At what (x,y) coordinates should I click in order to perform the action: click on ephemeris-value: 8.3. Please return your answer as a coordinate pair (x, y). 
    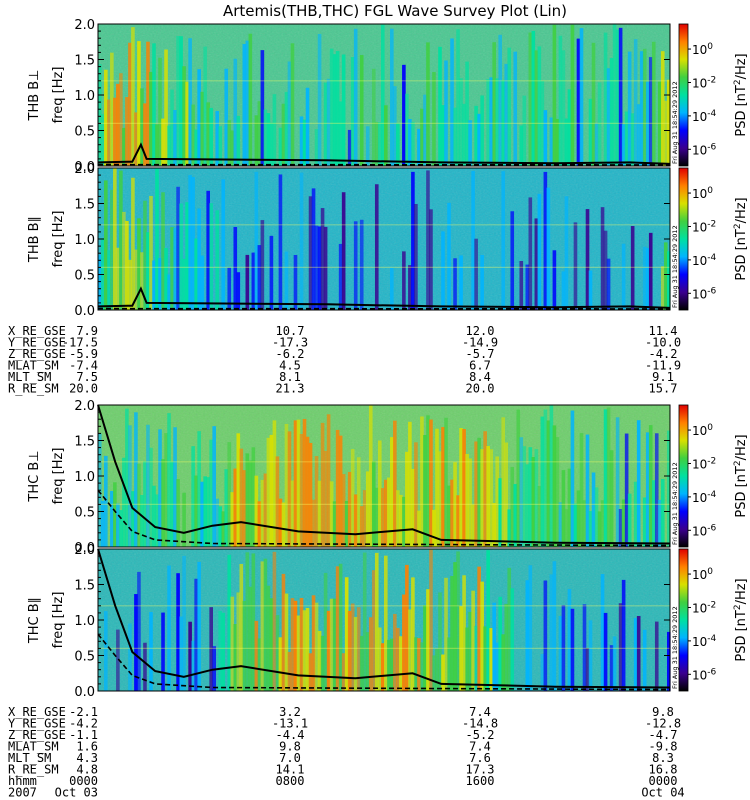
    Looking at the image, I should click on (663, 758).